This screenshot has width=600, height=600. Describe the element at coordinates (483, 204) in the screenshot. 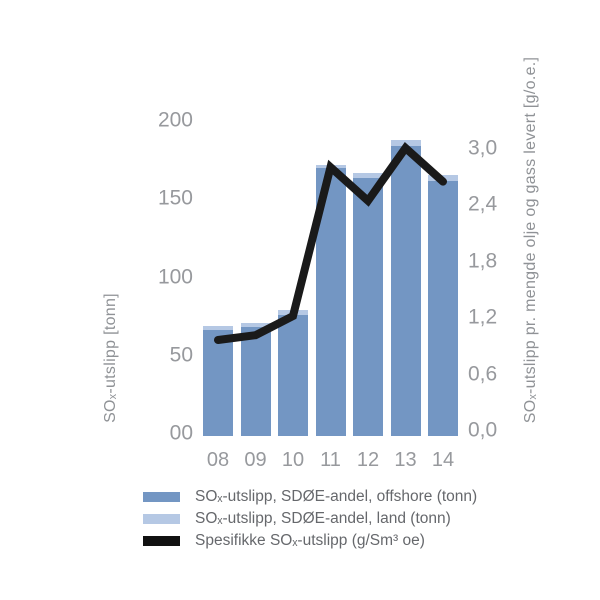

I see `right-axis-tick-label: 2,4` at that location.